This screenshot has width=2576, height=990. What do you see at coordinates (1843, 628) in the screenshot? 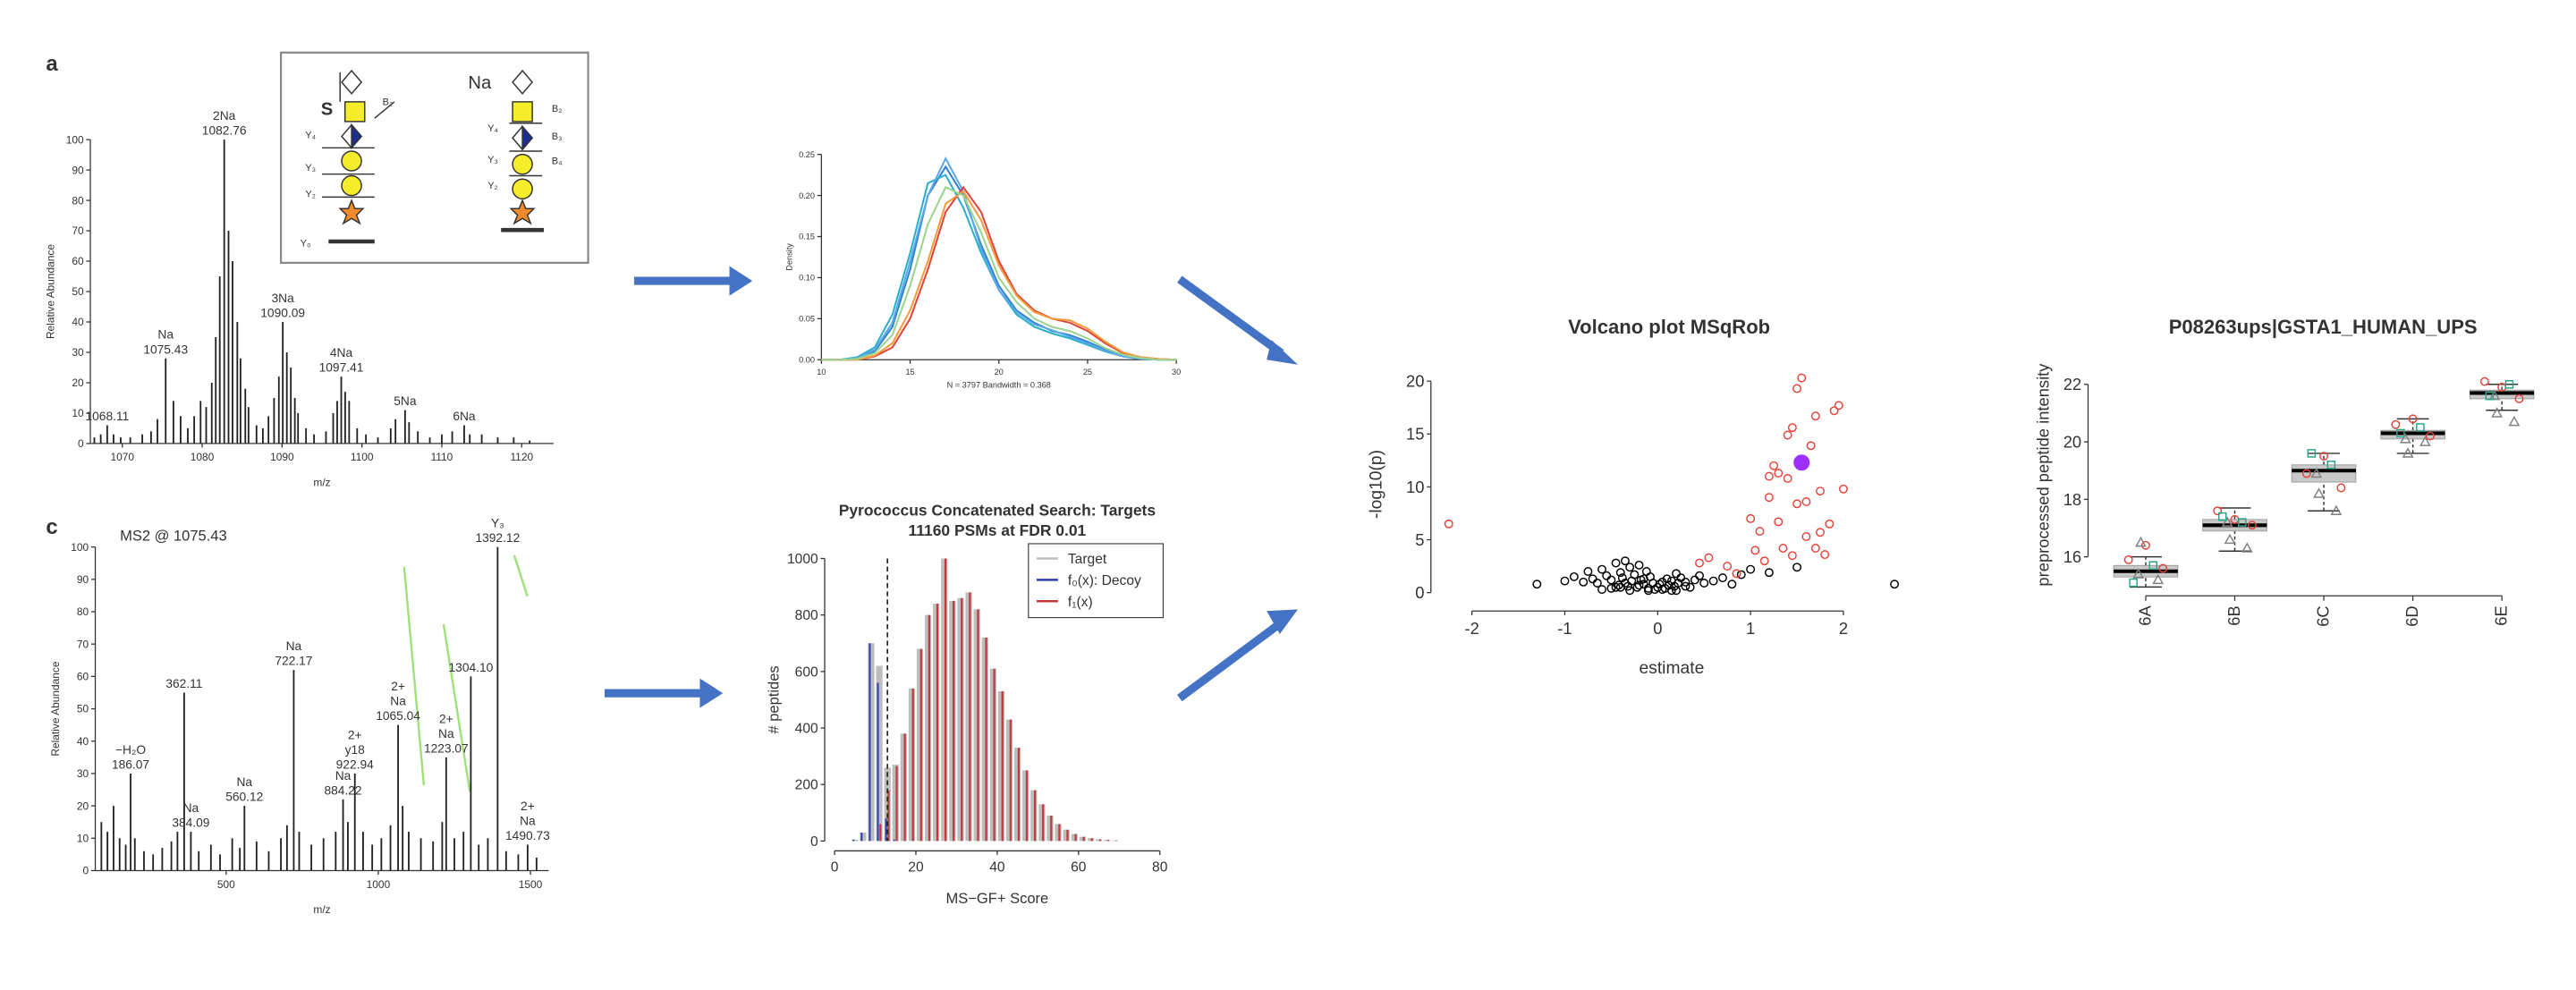
I see `x-tick-label: 2` at bounding box center [1843, 628].